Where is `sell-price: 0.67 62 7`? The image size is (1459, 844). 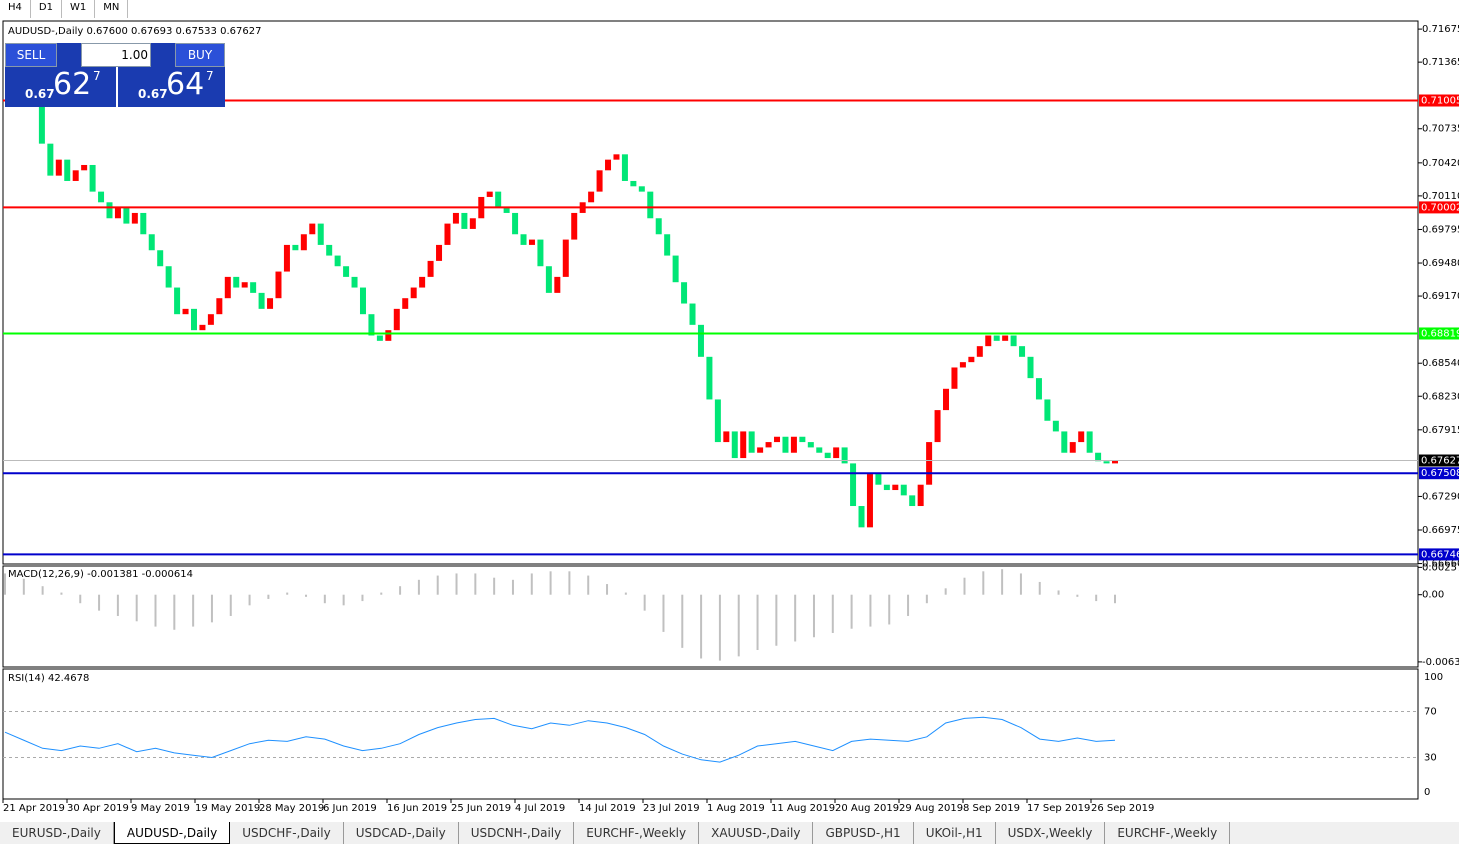
sell-price: 0.67 62 7 is located at coordinates (59, 87).